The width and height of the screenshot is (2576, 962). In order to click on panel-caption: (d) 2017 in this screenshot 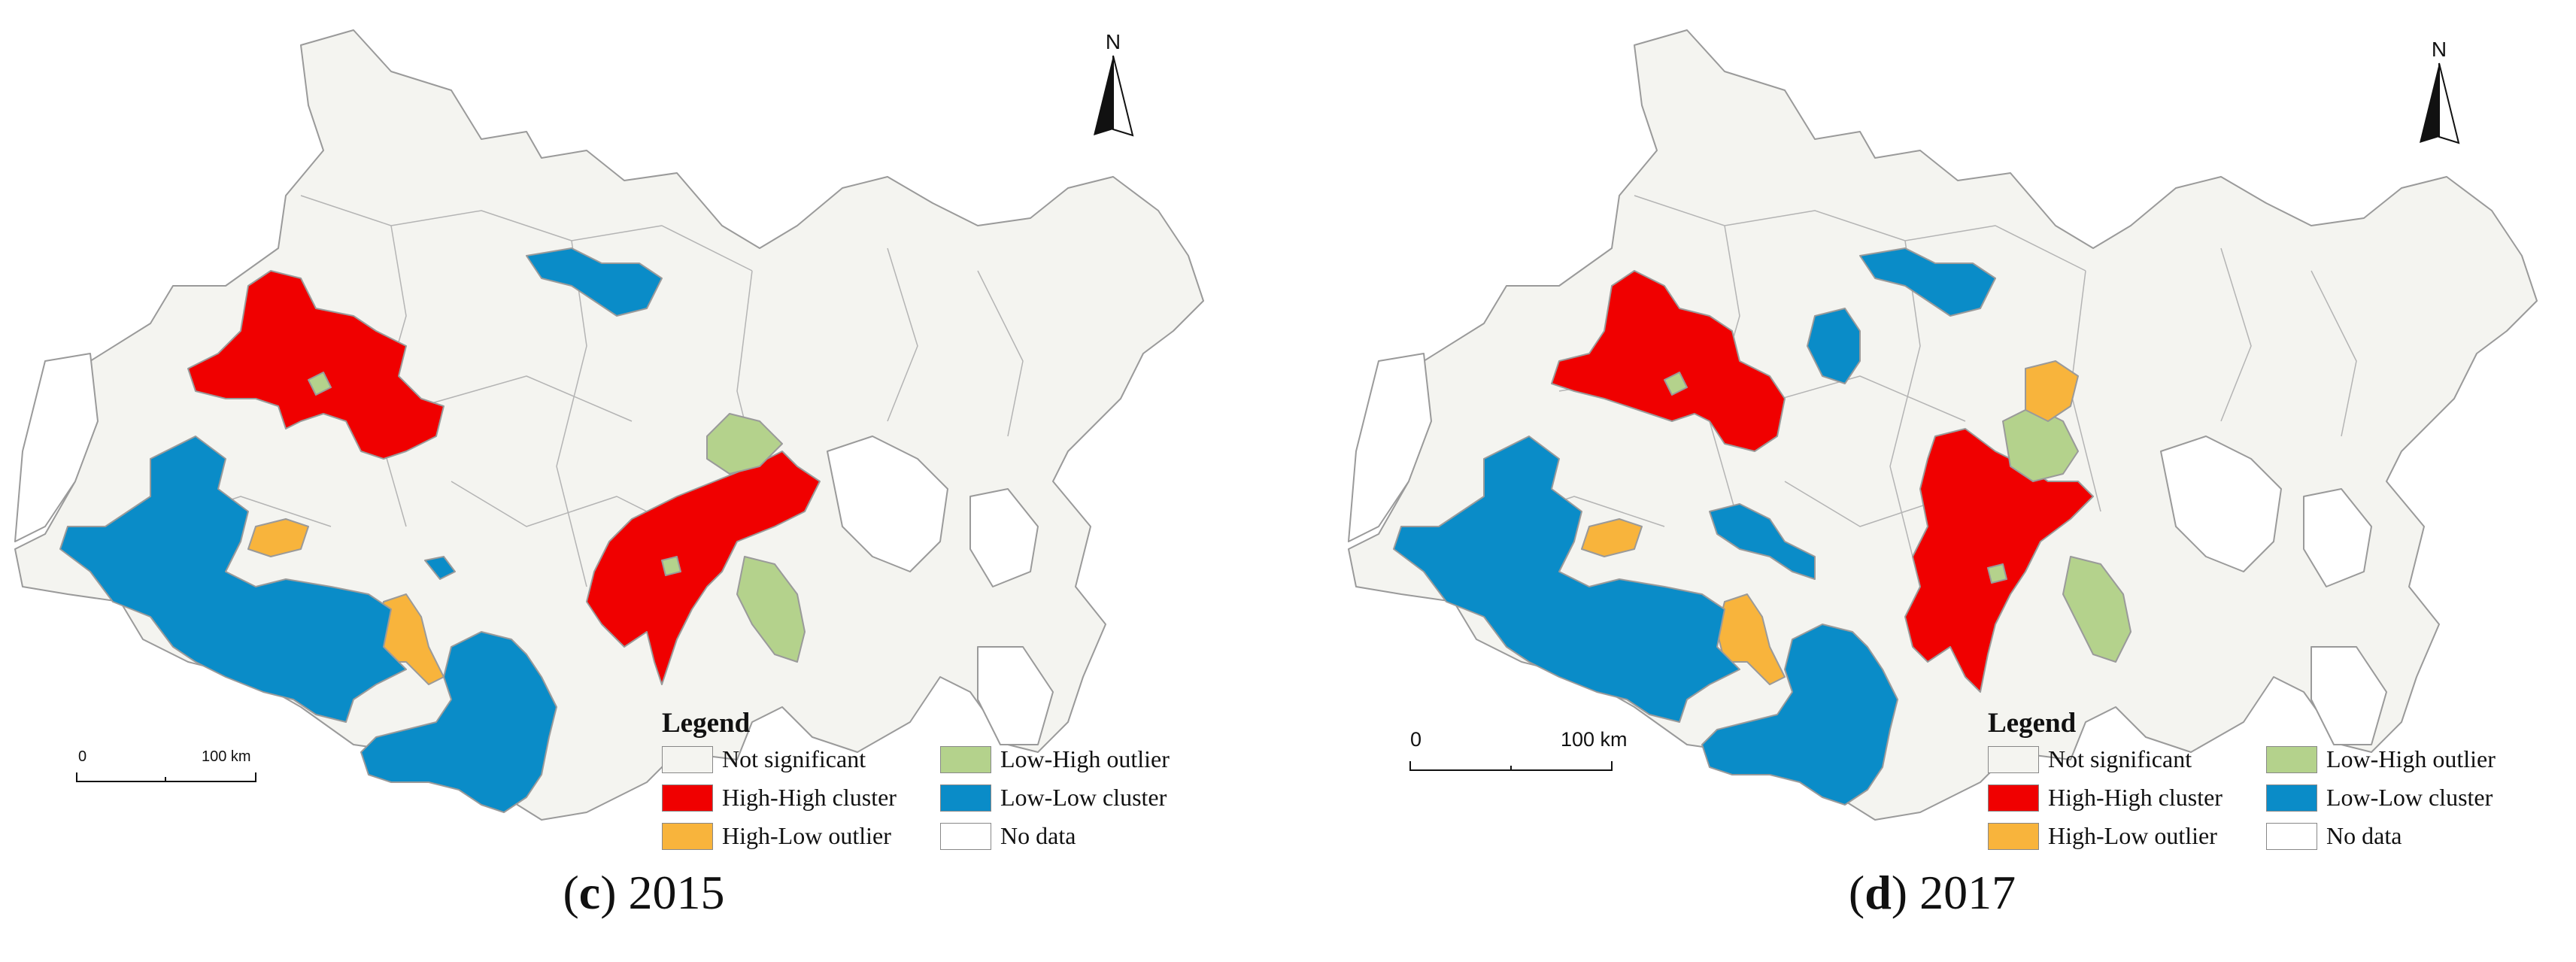, I will do `click(1932, 893)`.